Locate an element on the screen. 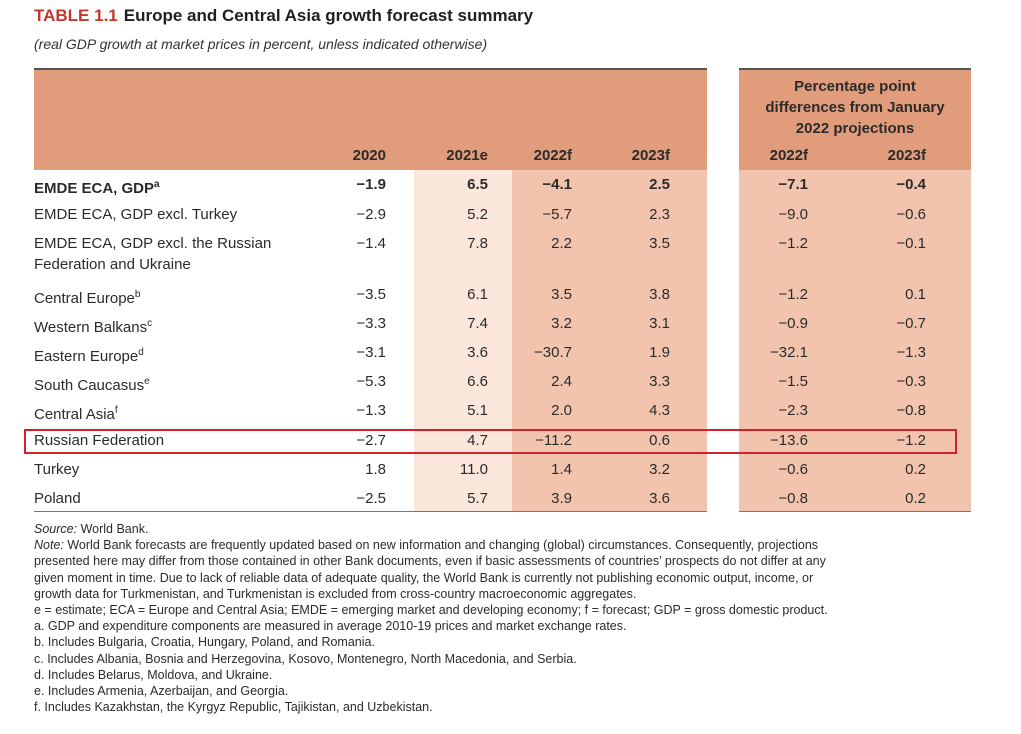  table-cell: −2.7 is located at coordinates (371, 440).